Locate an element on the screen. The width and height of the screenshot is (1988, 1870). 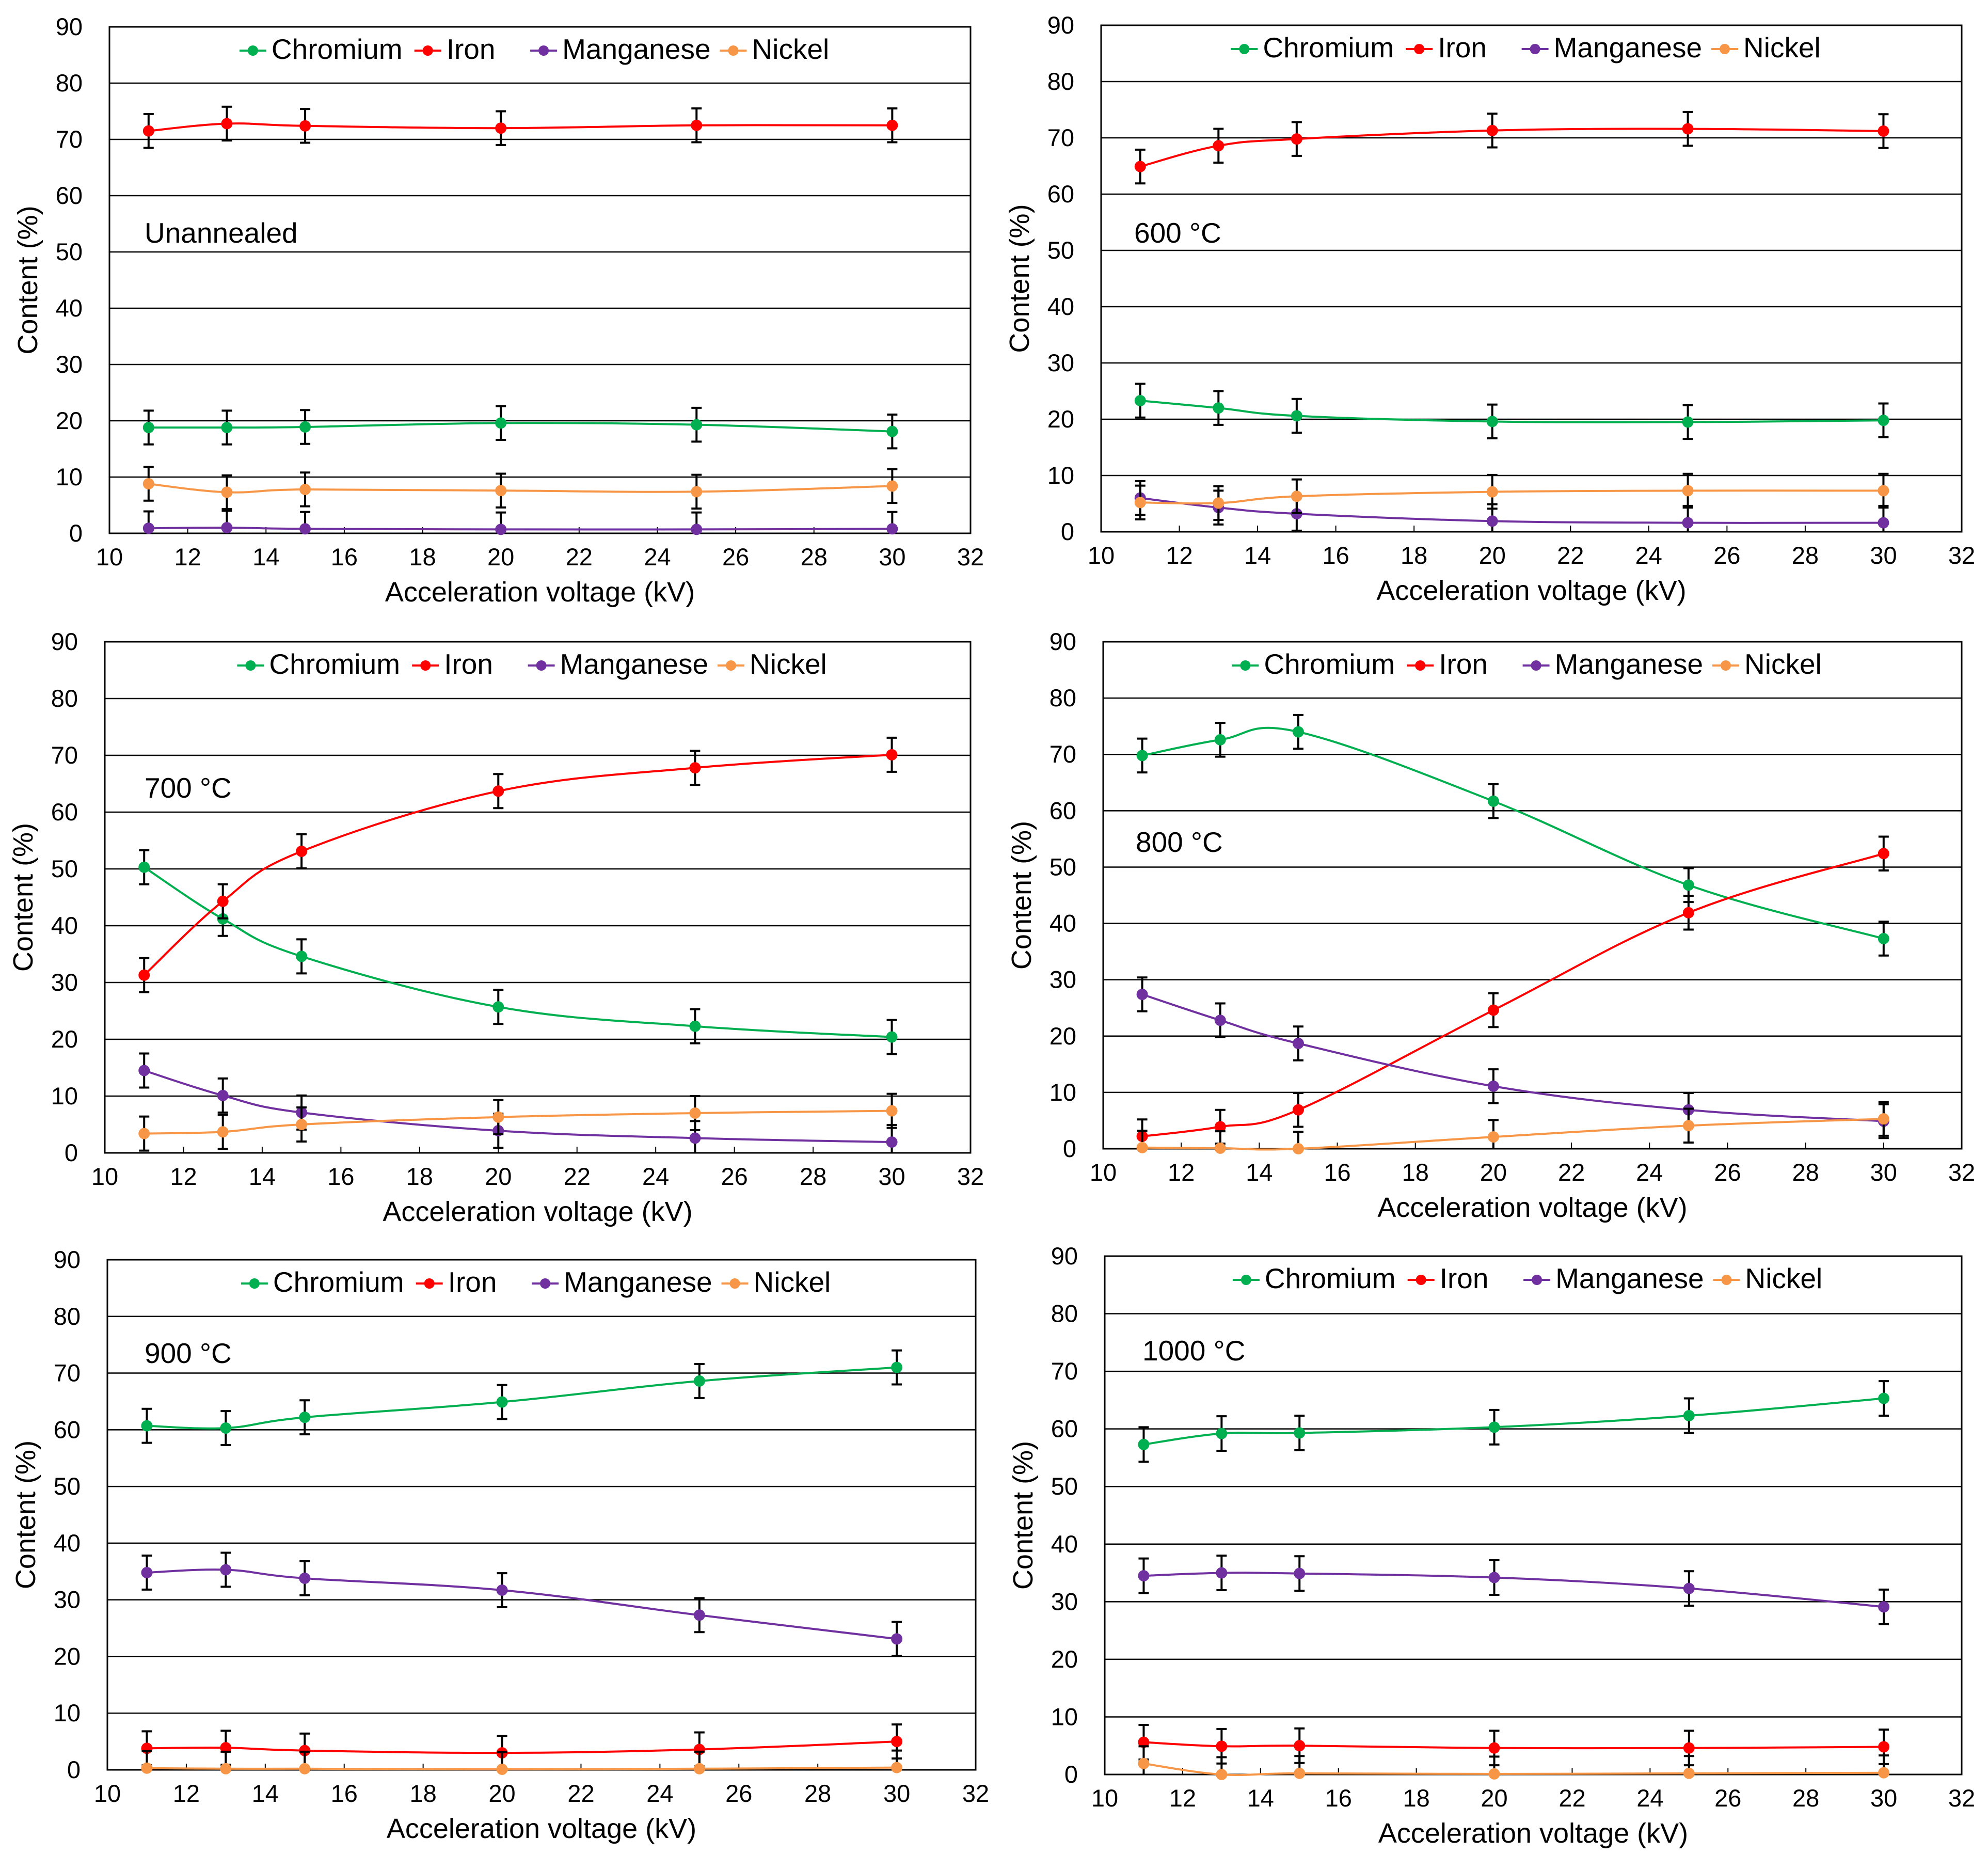
series-iron is located at coordinates (1513, 992).